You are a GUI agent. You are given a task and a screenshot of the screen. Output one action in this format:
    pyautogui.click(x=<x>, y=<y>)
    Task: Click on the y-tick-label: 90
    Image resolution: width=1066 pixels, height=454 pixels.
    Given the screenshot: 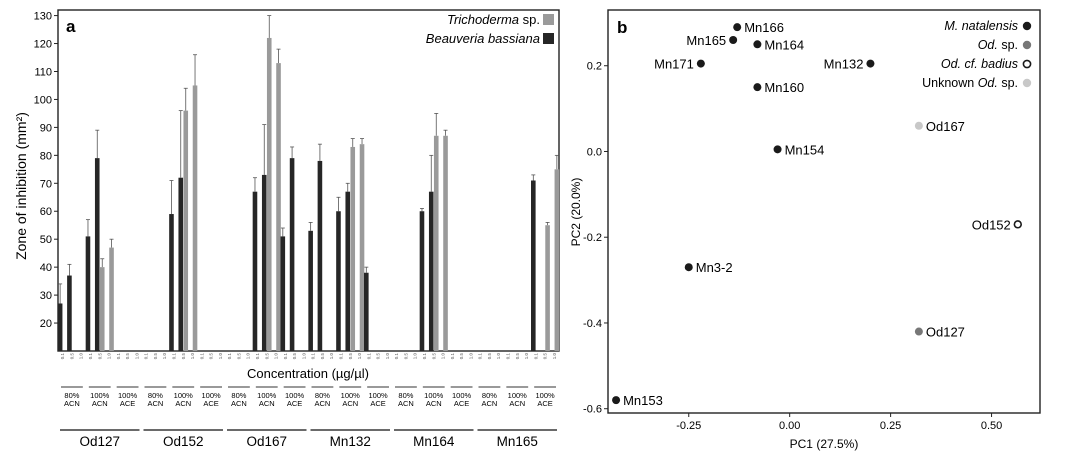 What is the action you would take?
    pyautogui.click(x=46, y=128)
    